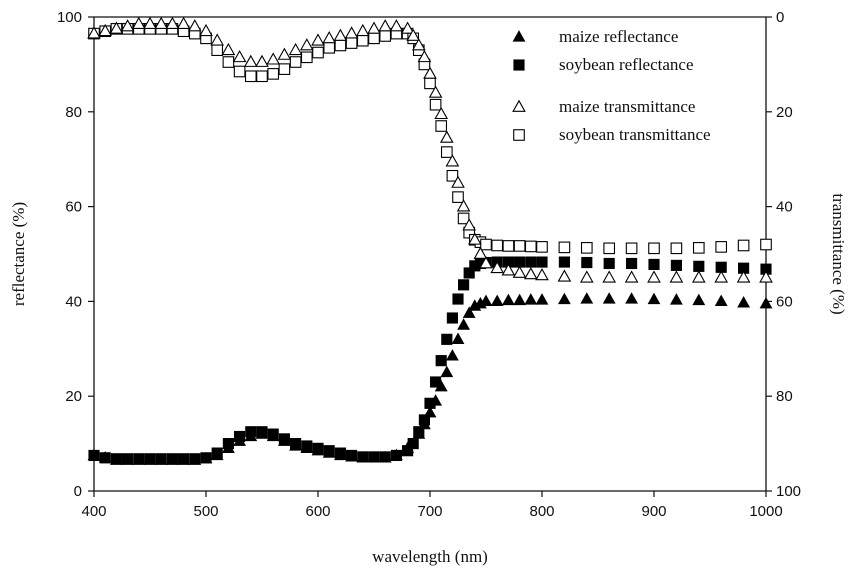 This screenshot has height=571, width=849. I want to click on y-tick-label: 20, so click(73, 396).